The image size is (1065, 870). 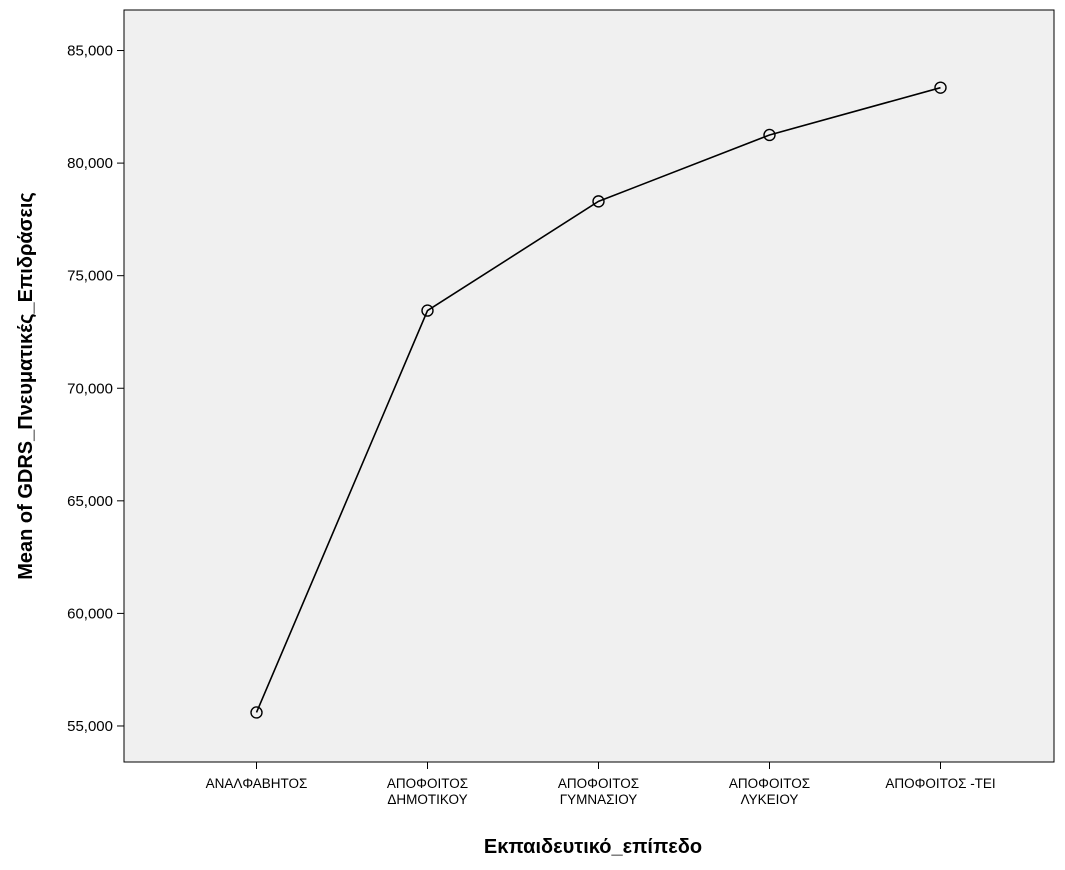 What do you see at coordinates (598, 791) in the screenshot?
I see `x-tick-label: ΑΠΟΦΟΙΤΟΣ ΓΥΜΝΑΣΙΟΥ` at bounding box center [598, 791].